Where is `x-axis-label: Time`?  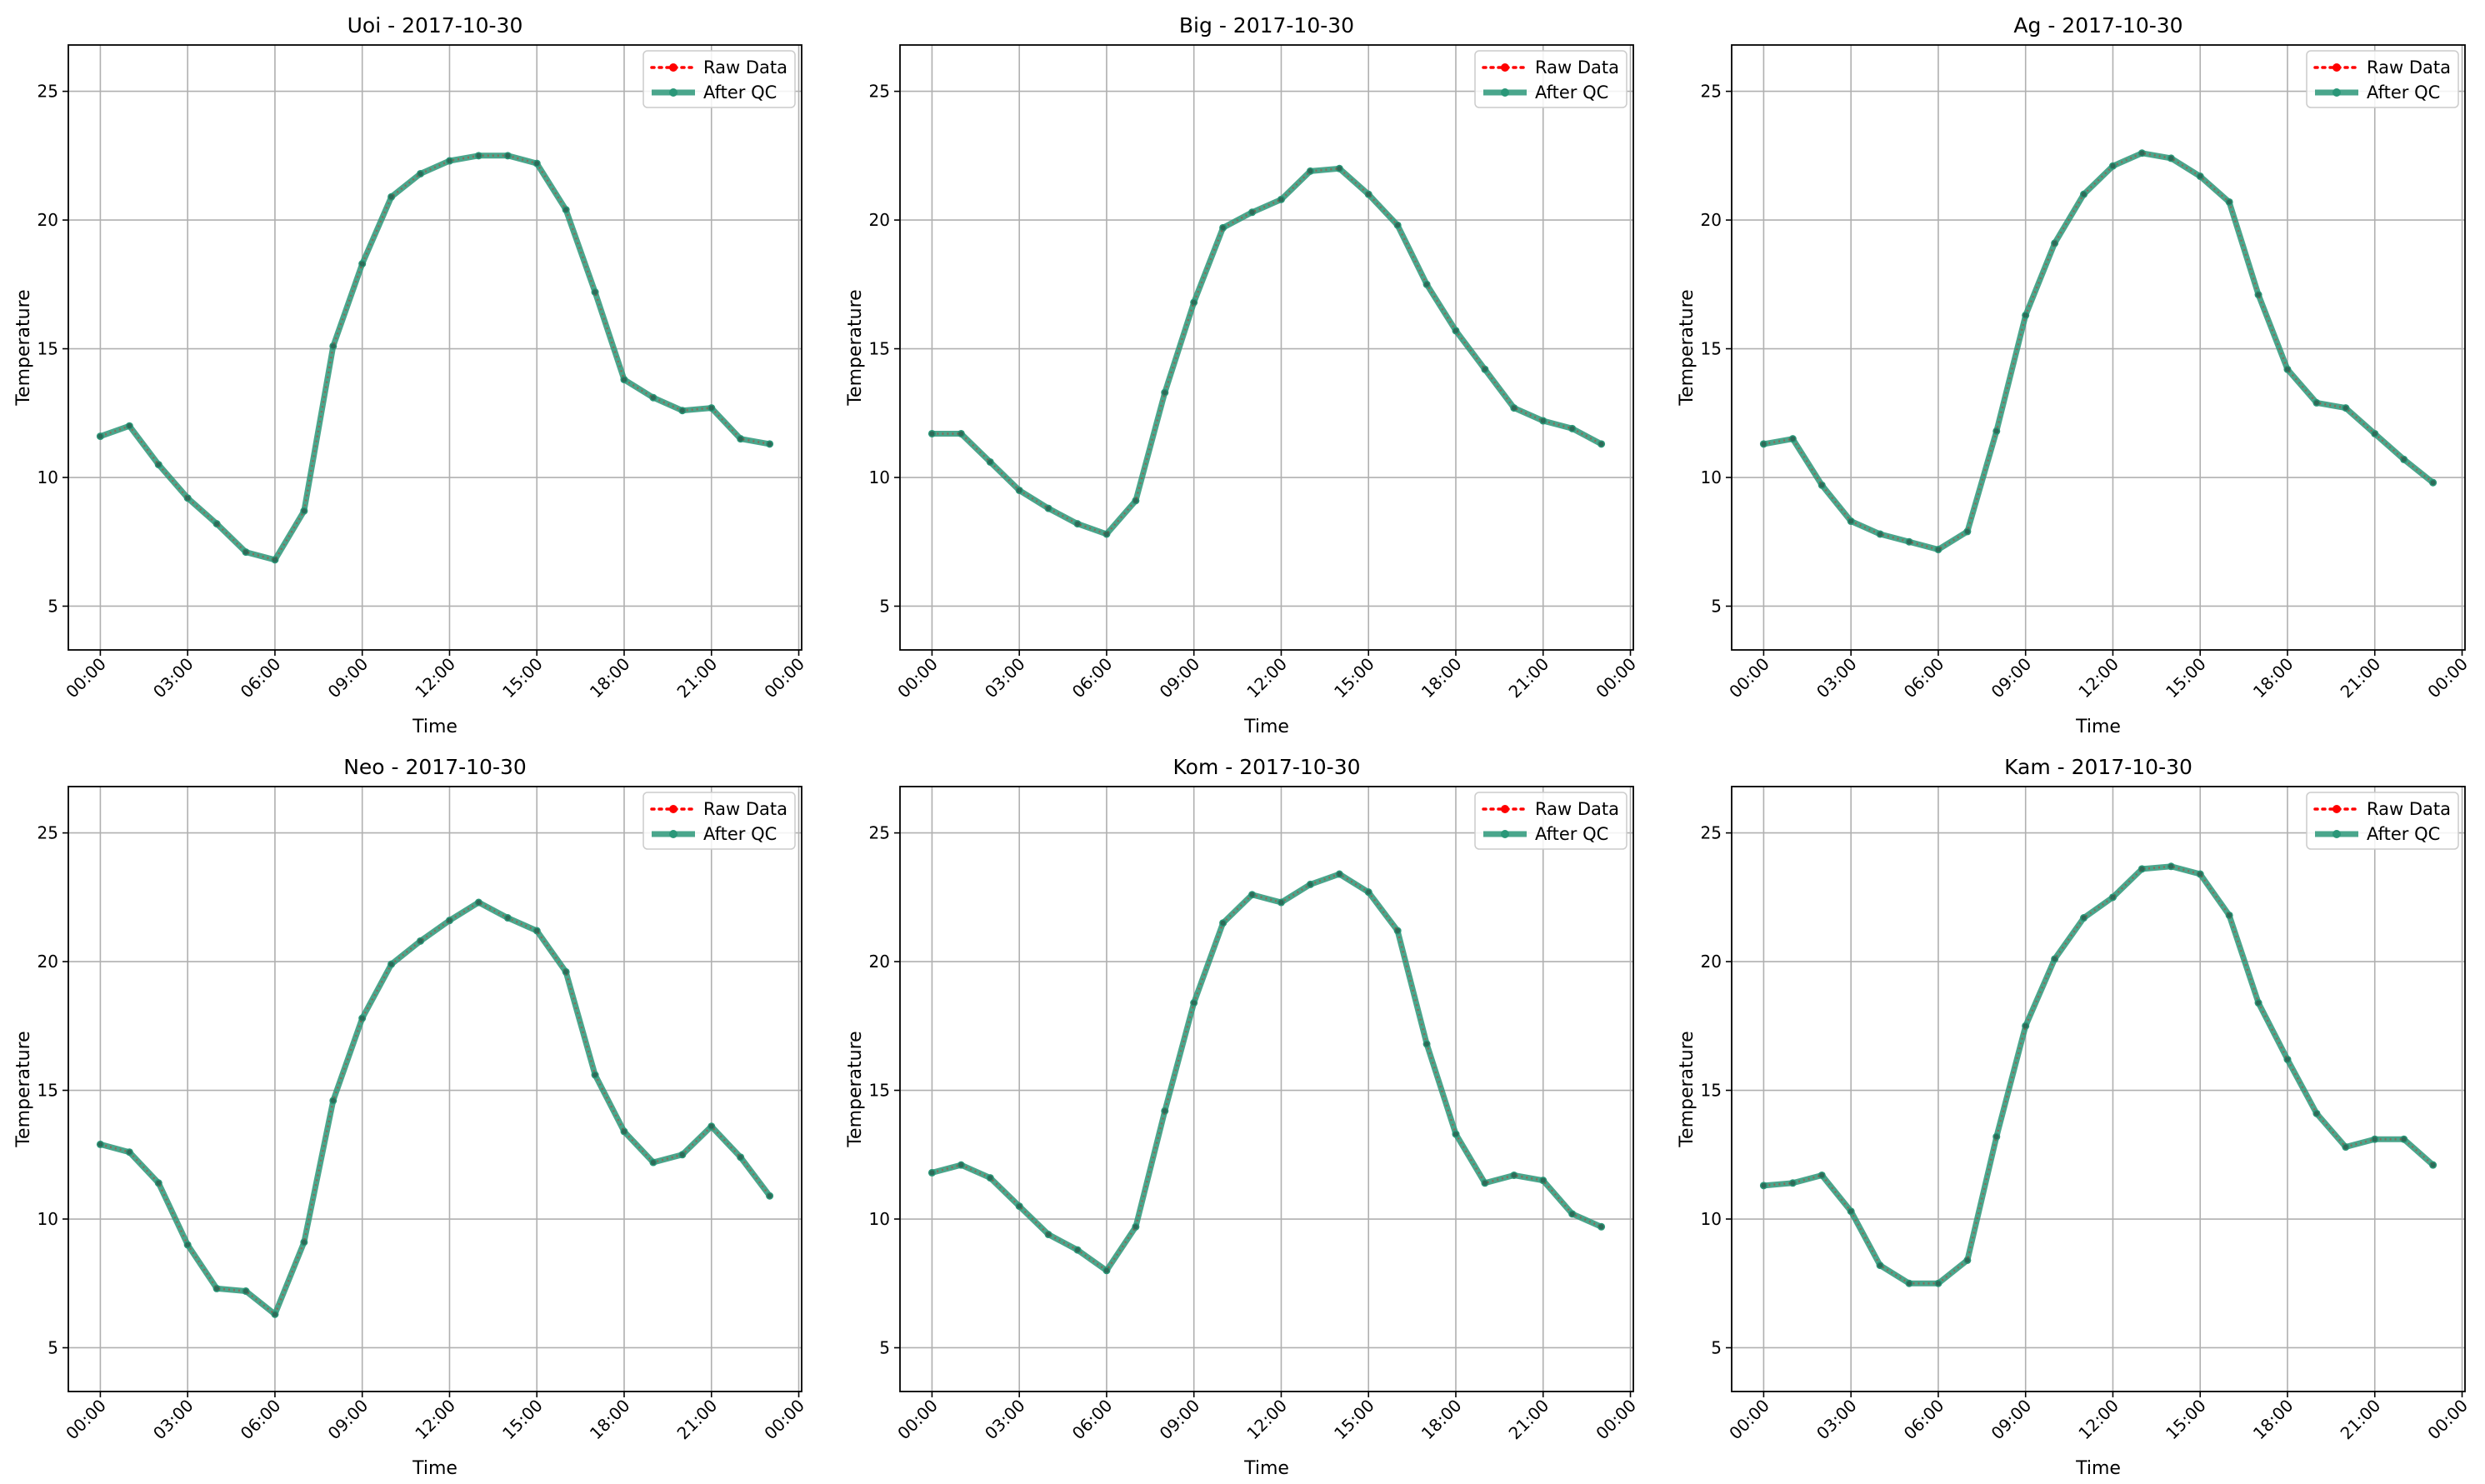
x-axis-label: Time is located at coordinates (1266, 1468).